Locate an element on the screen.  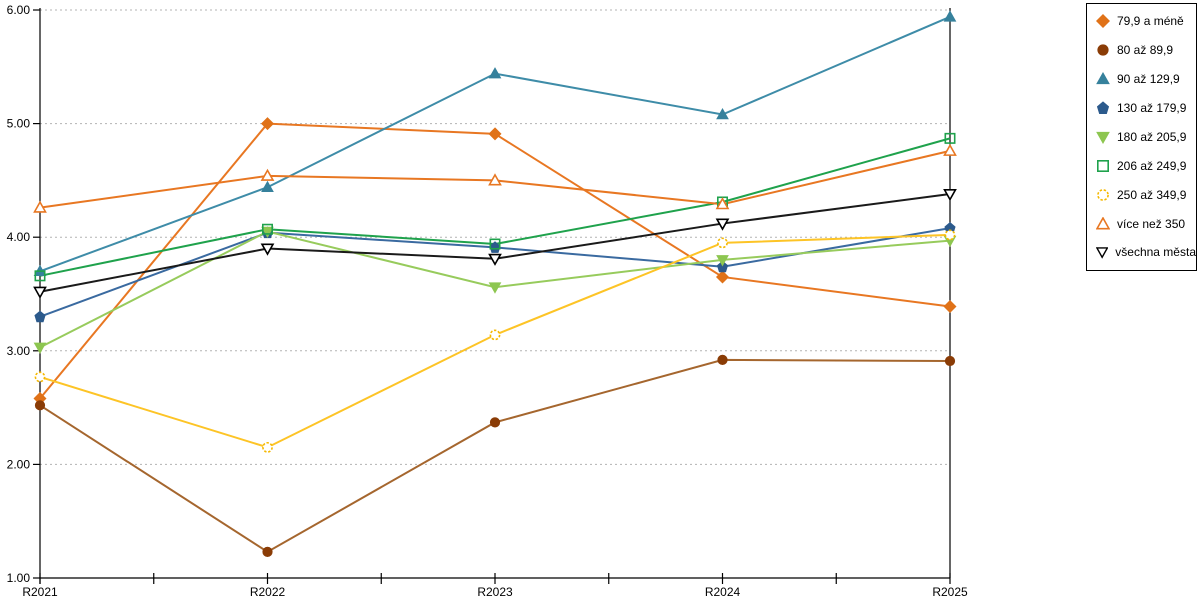
marker-6-R2025 is located at coordinates (950, 235).